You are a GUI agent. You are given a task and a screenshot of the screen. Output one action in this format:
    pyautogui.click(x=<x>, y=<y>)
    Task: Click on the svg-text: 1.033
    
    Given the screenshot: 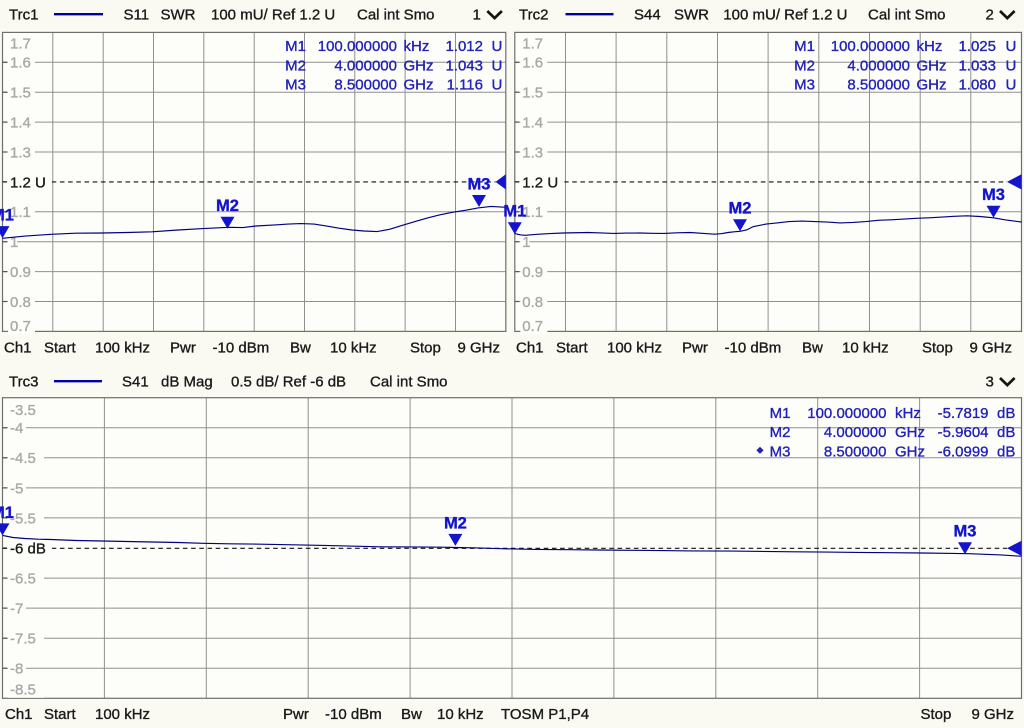 What is the action you would take?
    pyautogui.click(x=977, y=65)
    